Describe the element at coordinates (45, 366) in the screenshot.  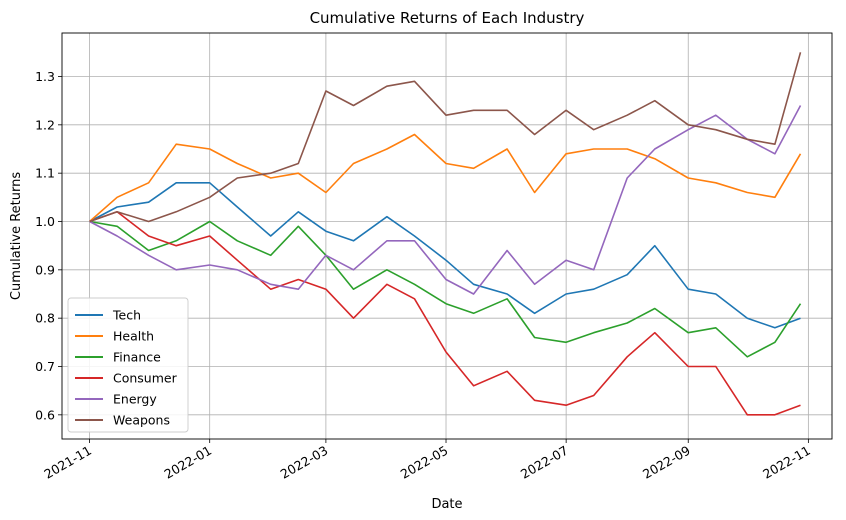
I see `y-tick-label: 0.7` at that location.